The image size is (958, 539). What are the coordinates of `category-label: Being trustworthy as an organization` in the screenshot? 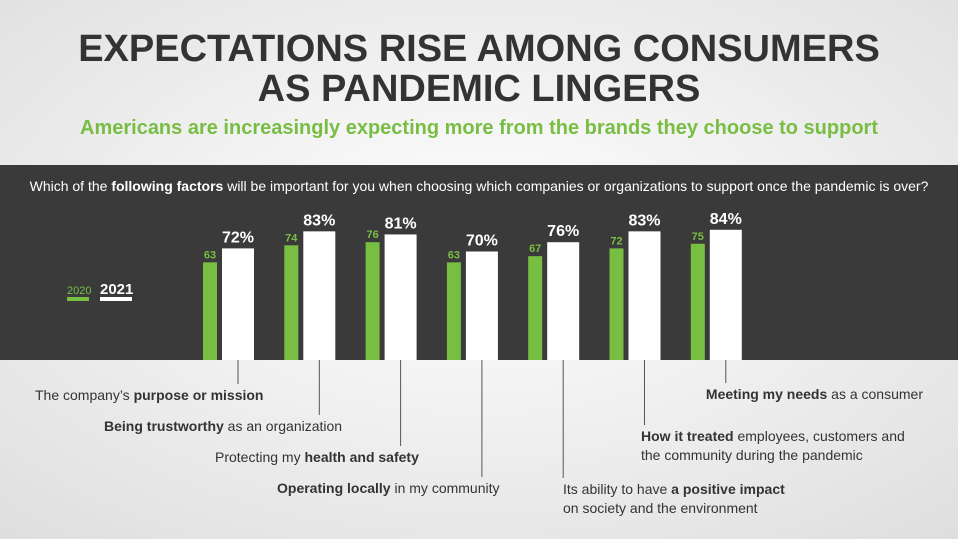 It's located at (223, 426).